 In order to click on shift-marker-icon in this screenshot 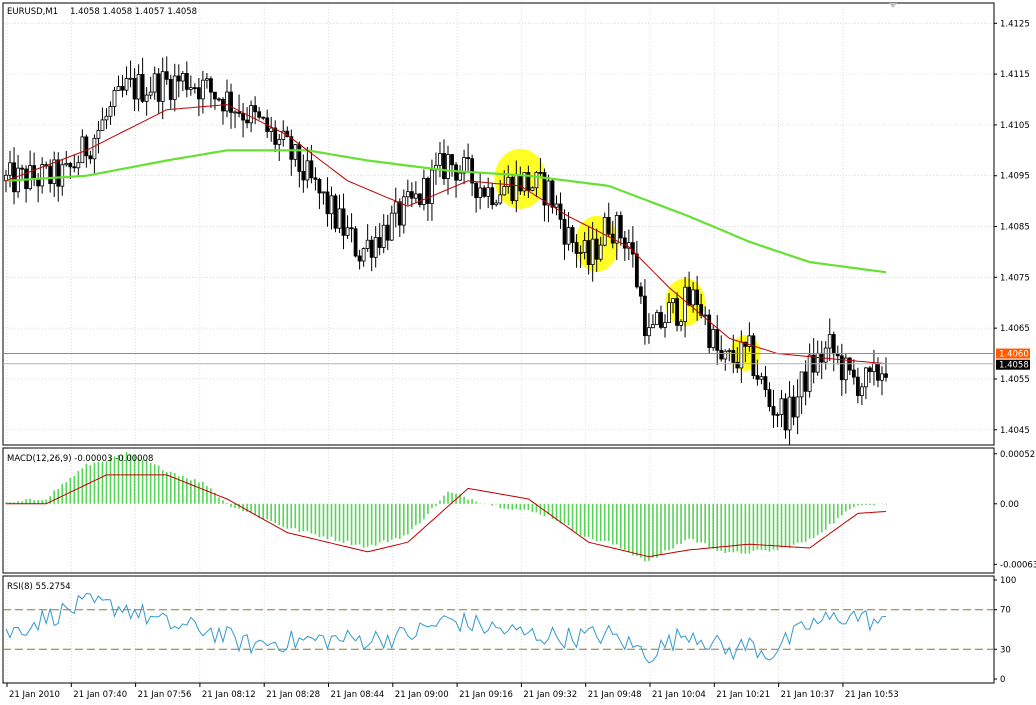, I will do `click(893, 5)`.